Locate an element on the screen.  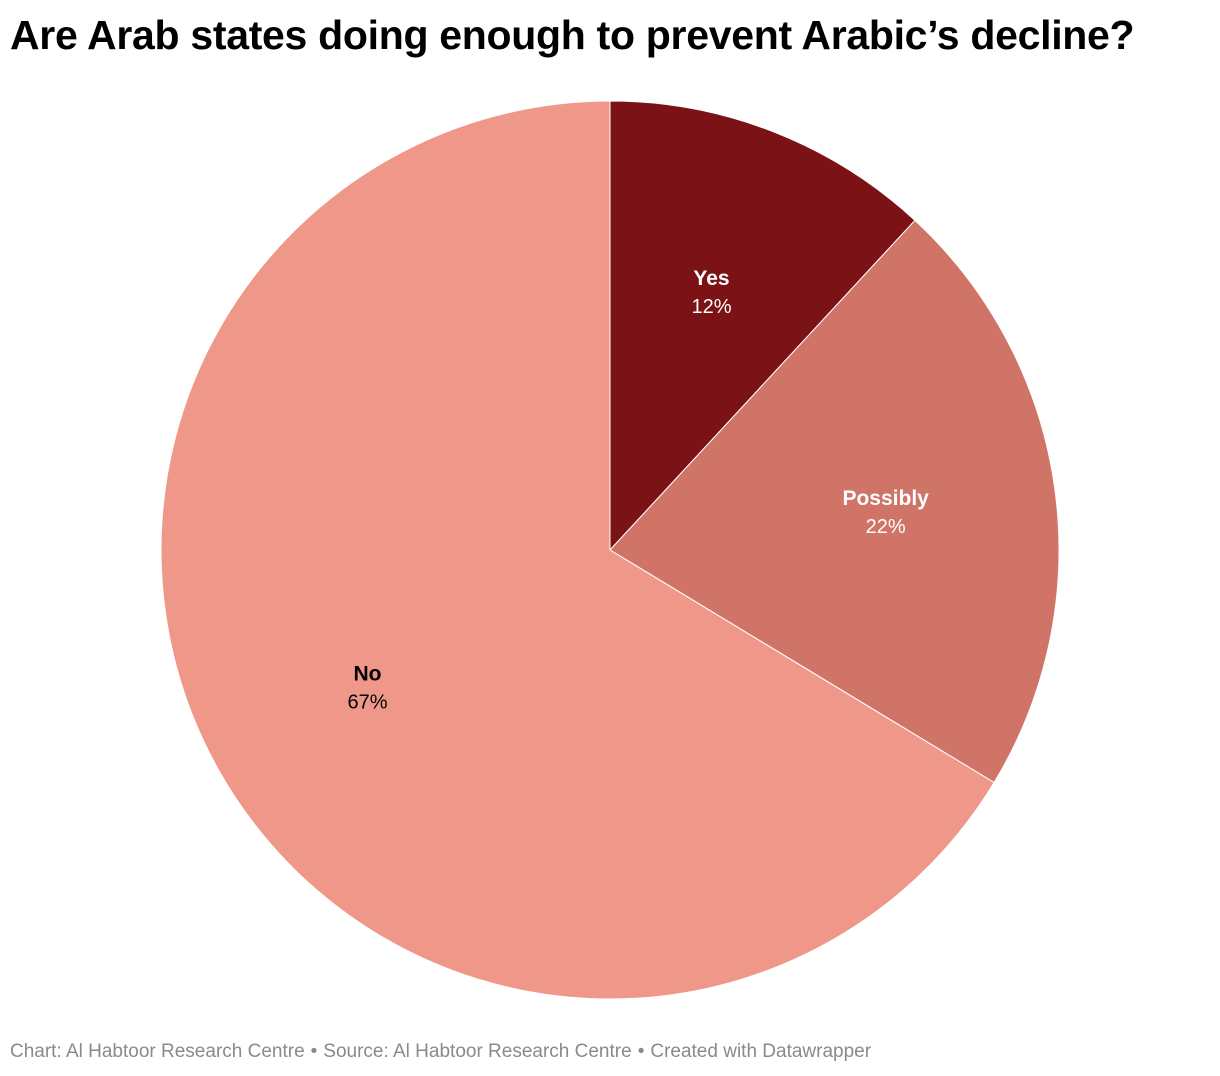
slice-value-yes: 12% is located at coordinates (711, 307).